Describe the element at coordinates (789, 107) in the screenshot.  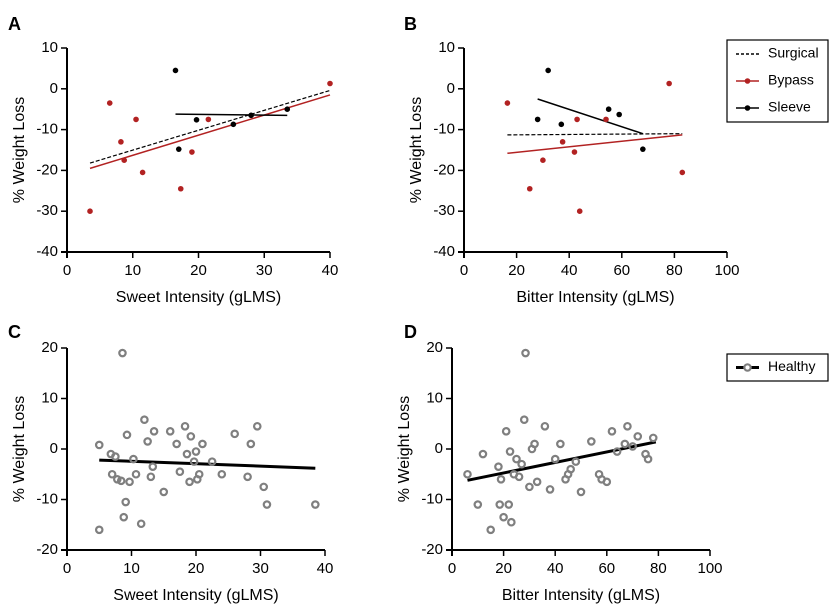
I see `legend-label-sleeve: Sleeve` at that location.